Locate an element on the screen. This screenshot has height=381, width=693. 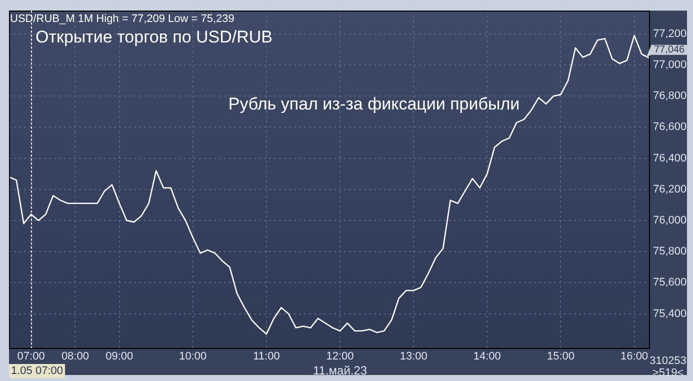
annotation: Рубль упал из-за фиксации прибыли is located at coordinates (374, 104).